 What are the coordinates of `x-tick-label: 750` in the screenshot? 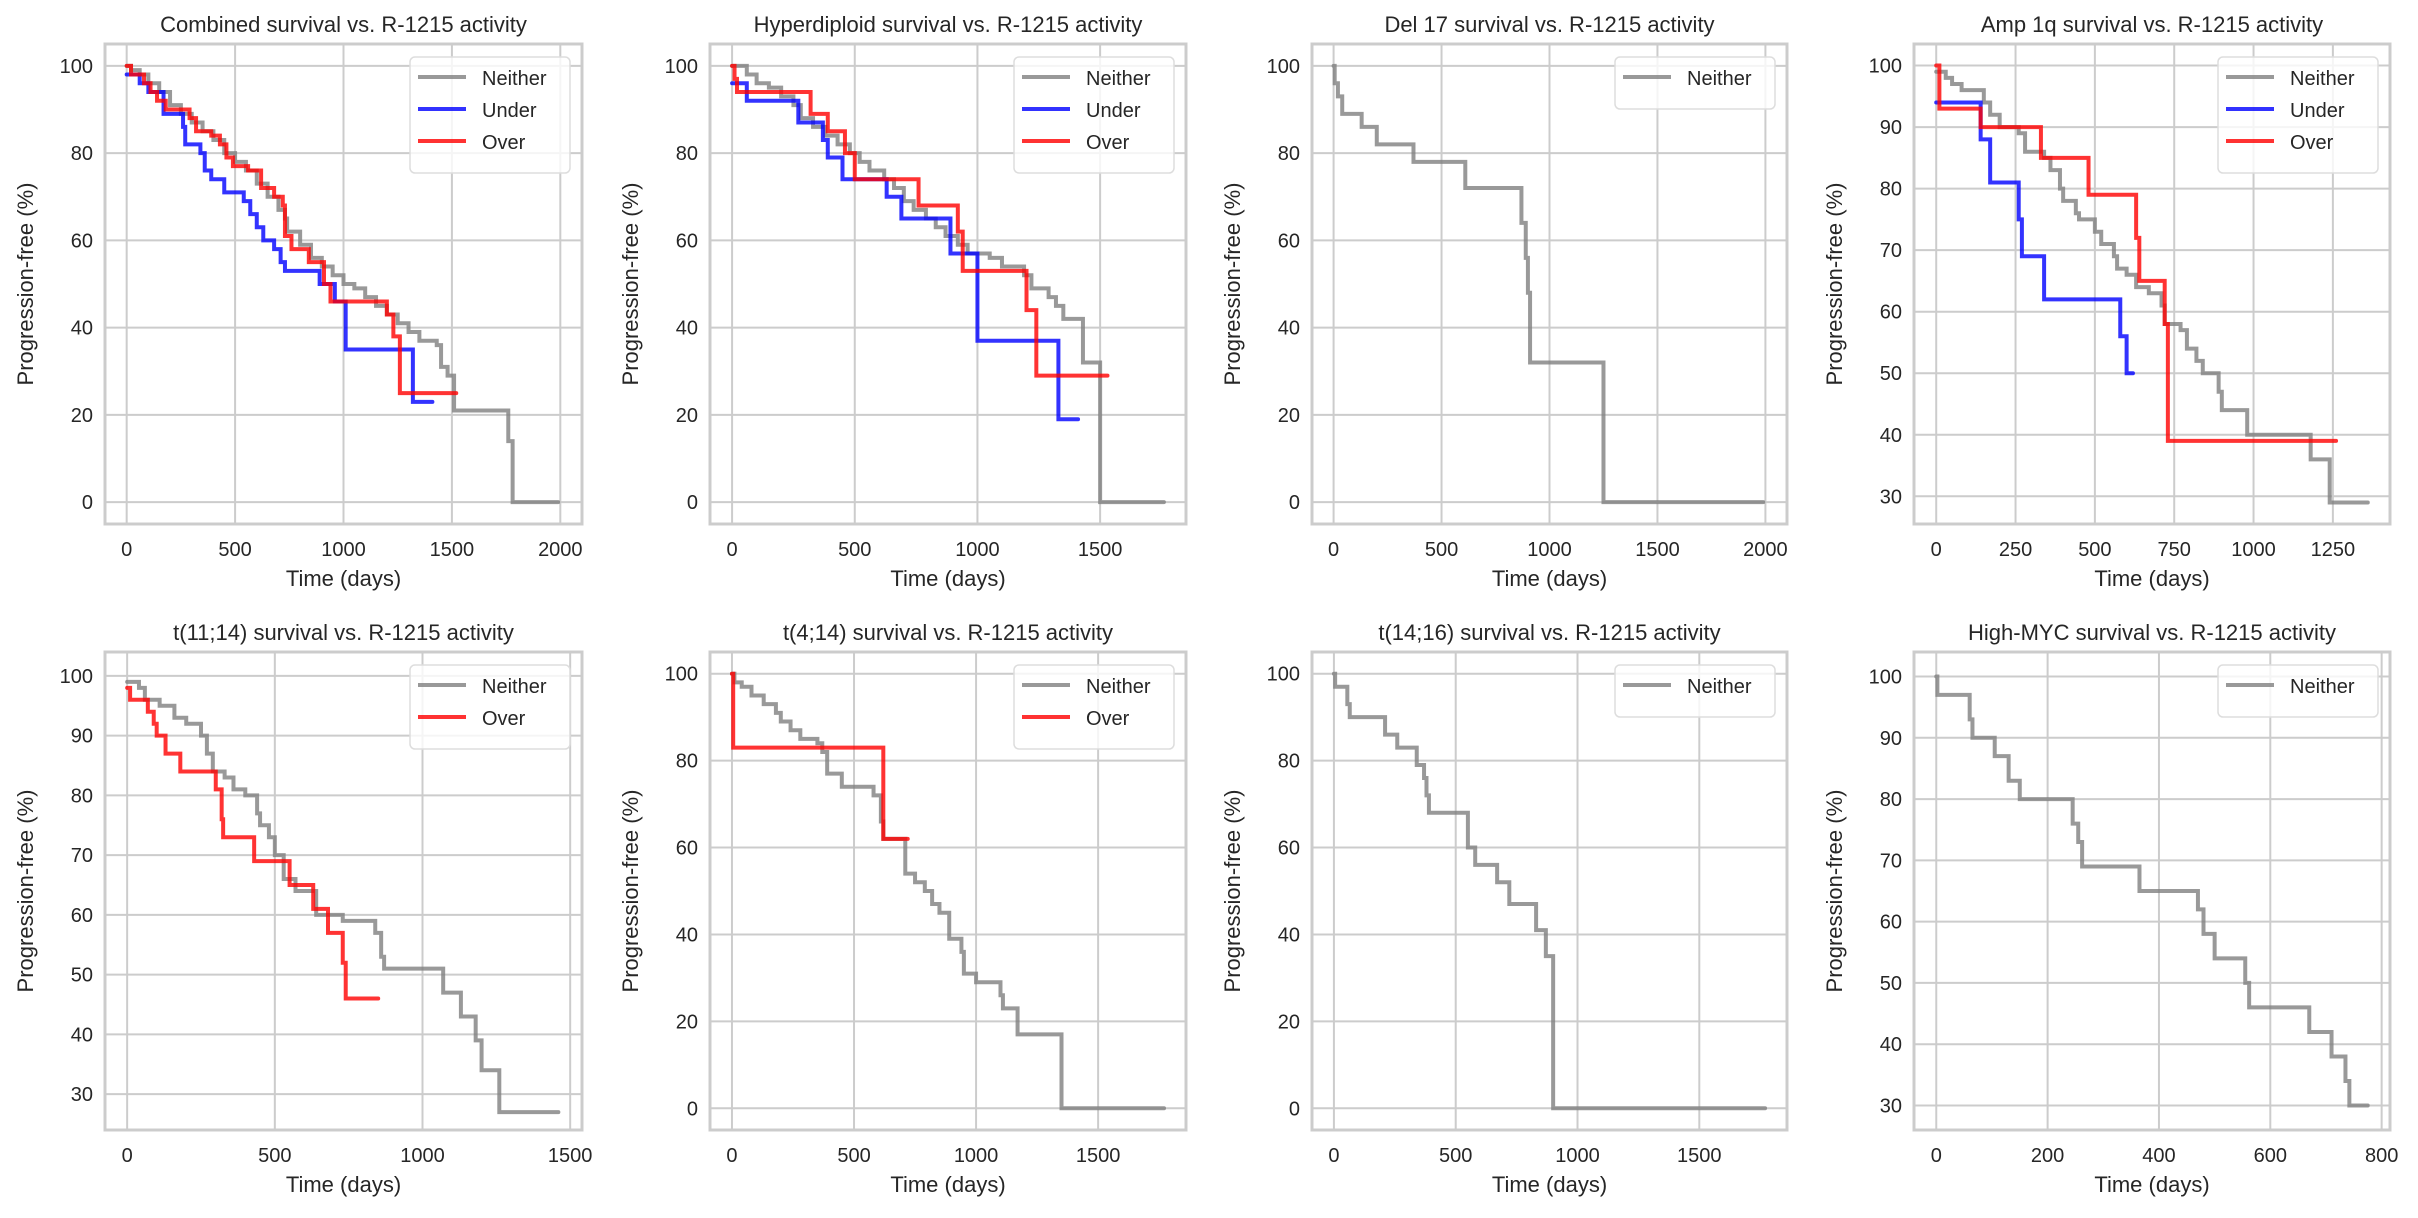 It's located at (2174, 550).